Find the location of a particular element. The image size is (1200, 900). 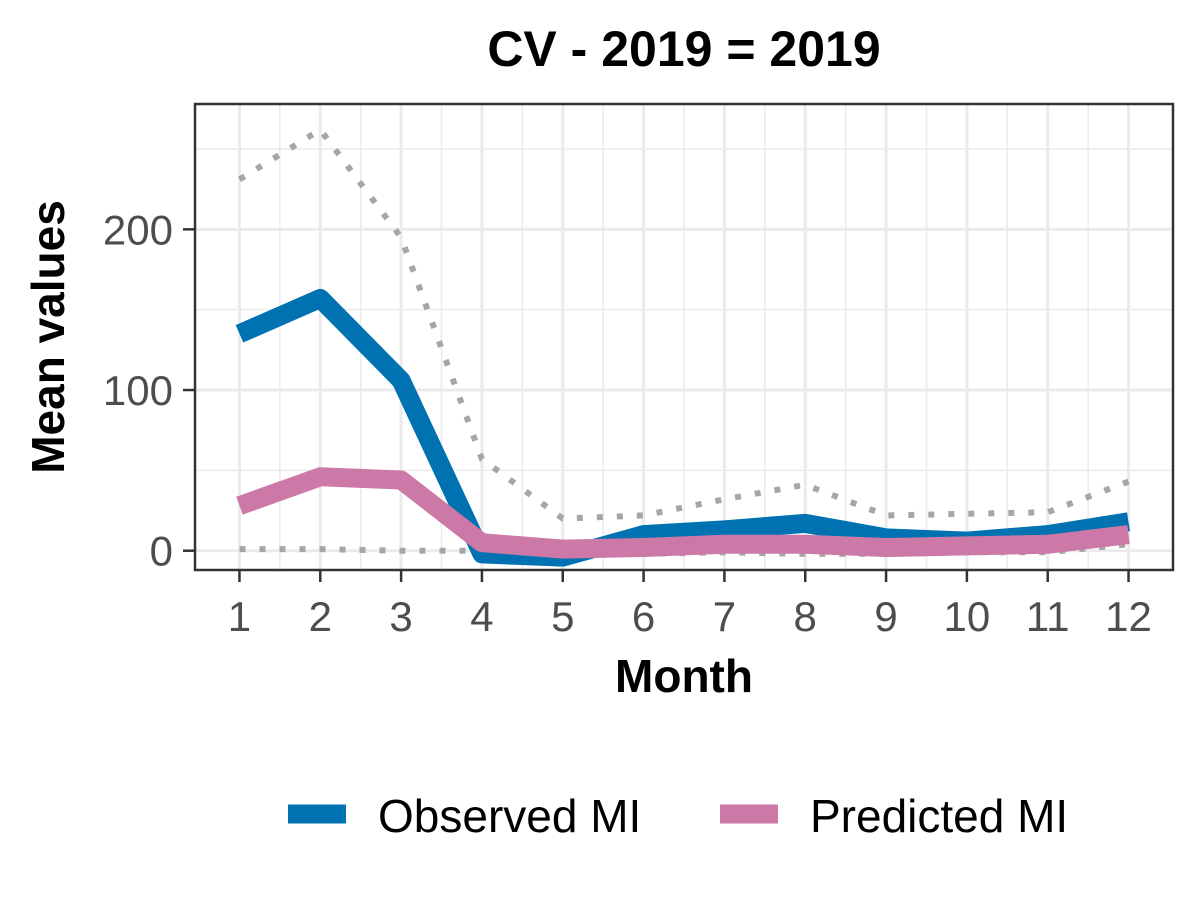

legend: Observed MI Predicted MI is located at coordinates (678, 816).